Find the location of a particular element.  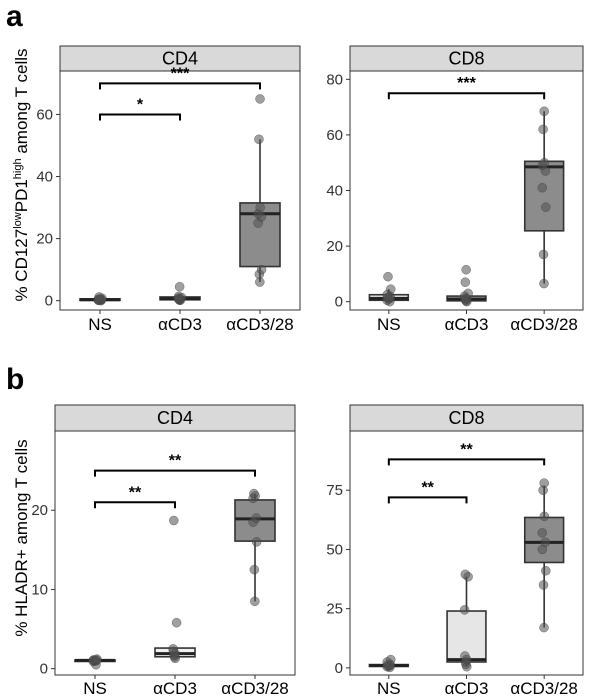

y-tick-label: 50 is located at coordinates (334, 549).